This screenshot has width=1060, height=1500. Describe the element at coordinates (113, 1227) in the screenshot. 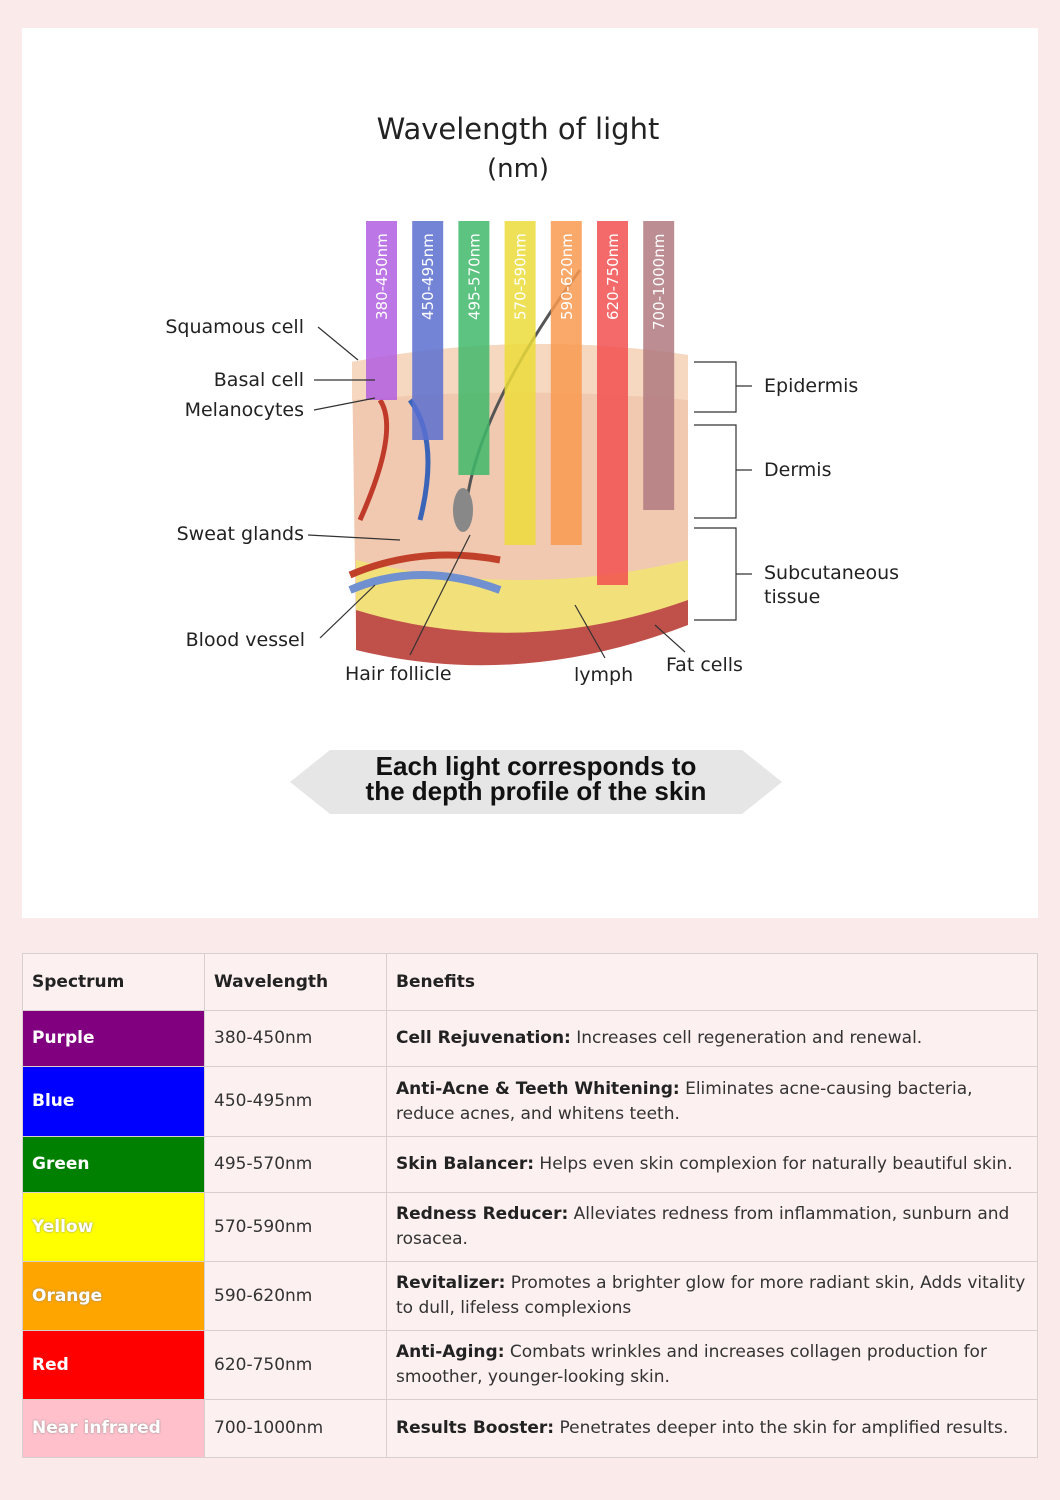

I see `spectrum-cell: Yellow` at that location.